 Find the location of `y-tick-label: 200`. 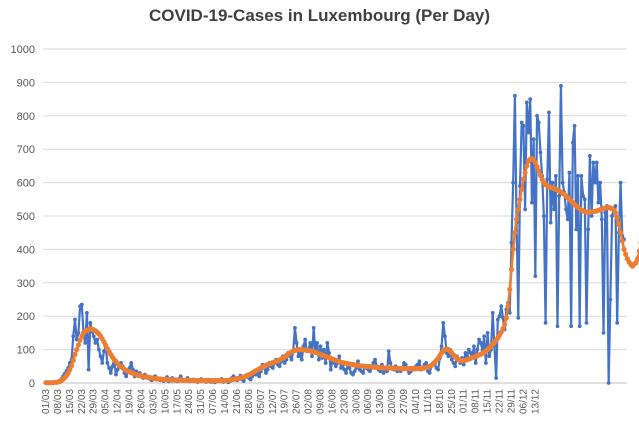

y-tick-label: 200 is located at coordinates (26, 317).